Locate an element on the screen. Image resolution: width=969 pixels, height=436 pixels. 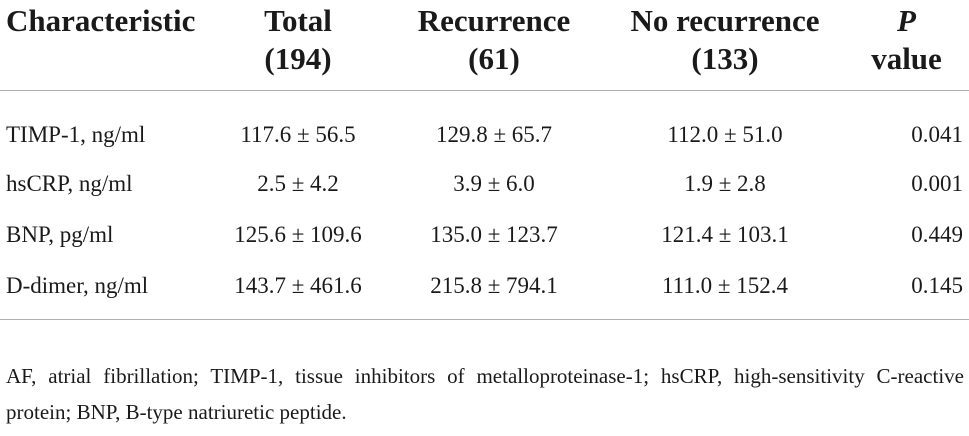
cell-p-value: 0.449 is located at coordinates (937, 234).